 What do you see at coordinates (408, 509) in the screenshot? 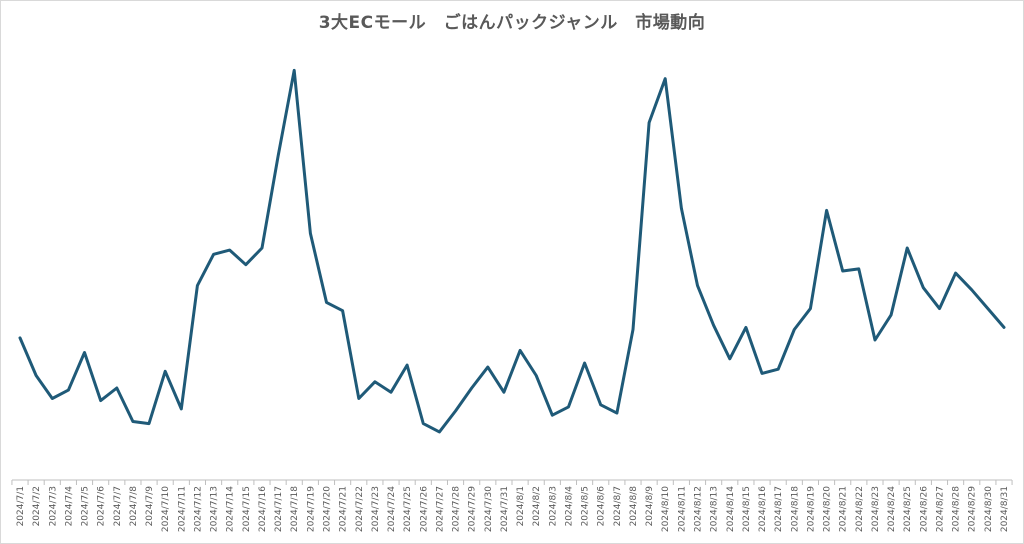
I see `x-tick-label: 2024/7/25` at bounding box center [408, 509].